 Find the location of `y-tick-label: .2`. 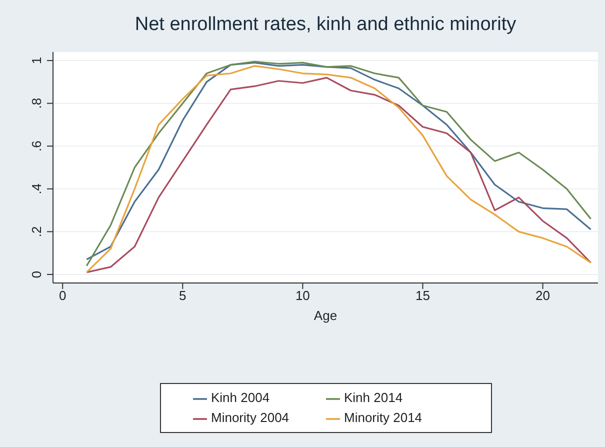

y-tick-label: .2 is located at coordinates (36, 232).